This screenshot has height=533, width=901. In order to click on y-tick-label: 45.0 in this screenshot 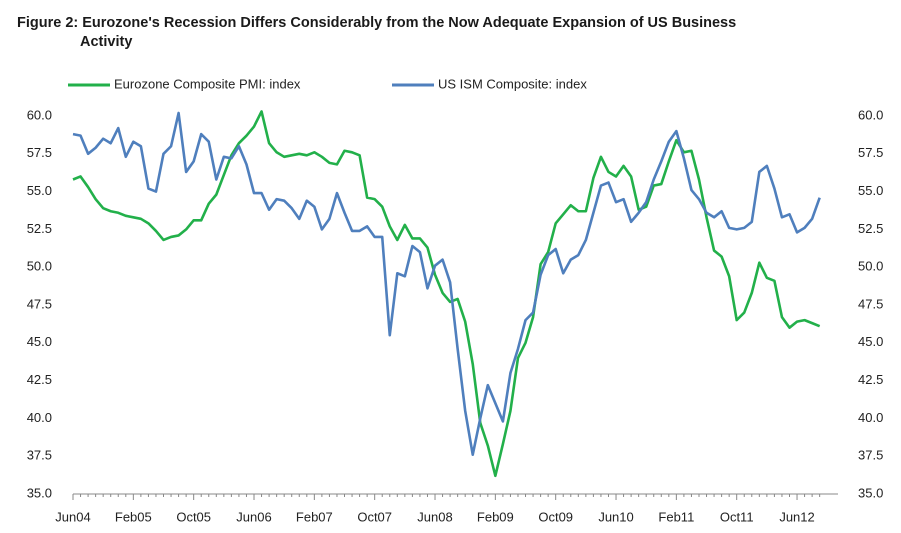, I will do `click(39, 341)`.